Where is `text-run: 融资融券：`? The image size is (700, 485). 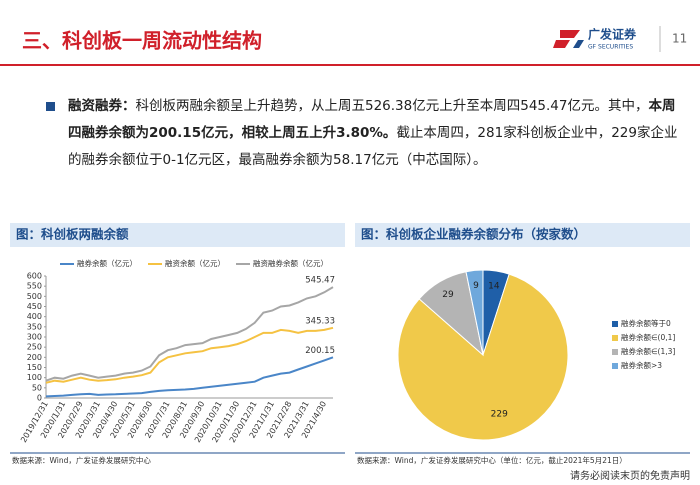 text-run: 融资融券： is located at coordinates (102, 106).